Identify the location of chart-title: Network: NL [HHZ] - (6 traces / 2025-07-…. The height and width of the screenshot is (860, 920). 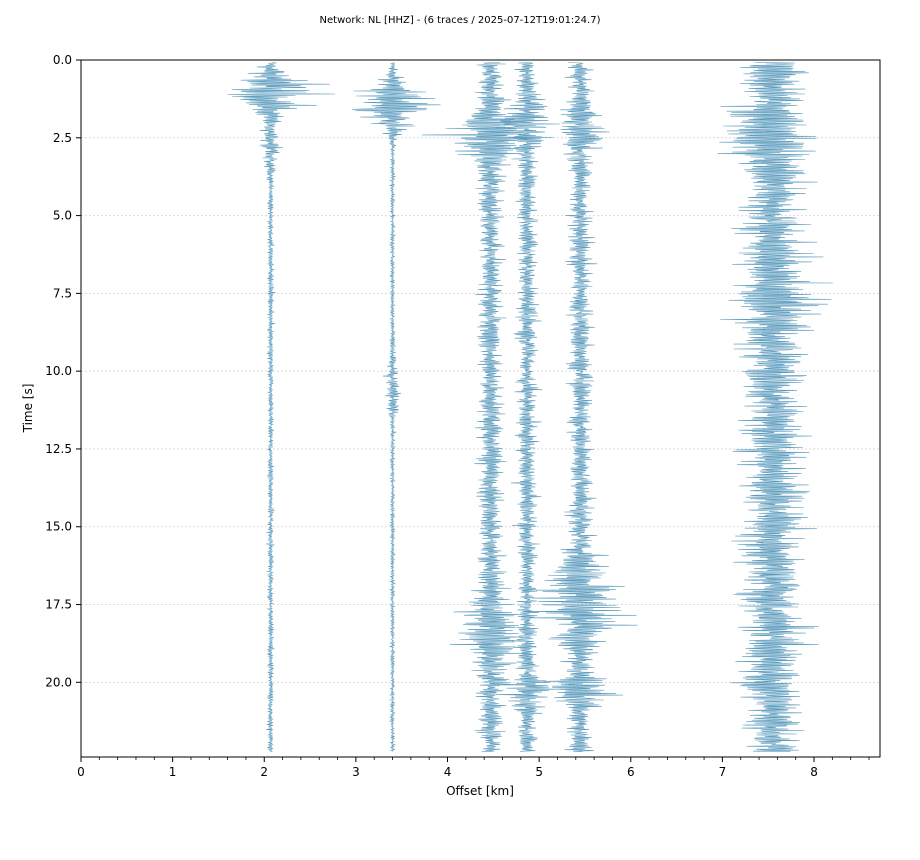
(460, 20).